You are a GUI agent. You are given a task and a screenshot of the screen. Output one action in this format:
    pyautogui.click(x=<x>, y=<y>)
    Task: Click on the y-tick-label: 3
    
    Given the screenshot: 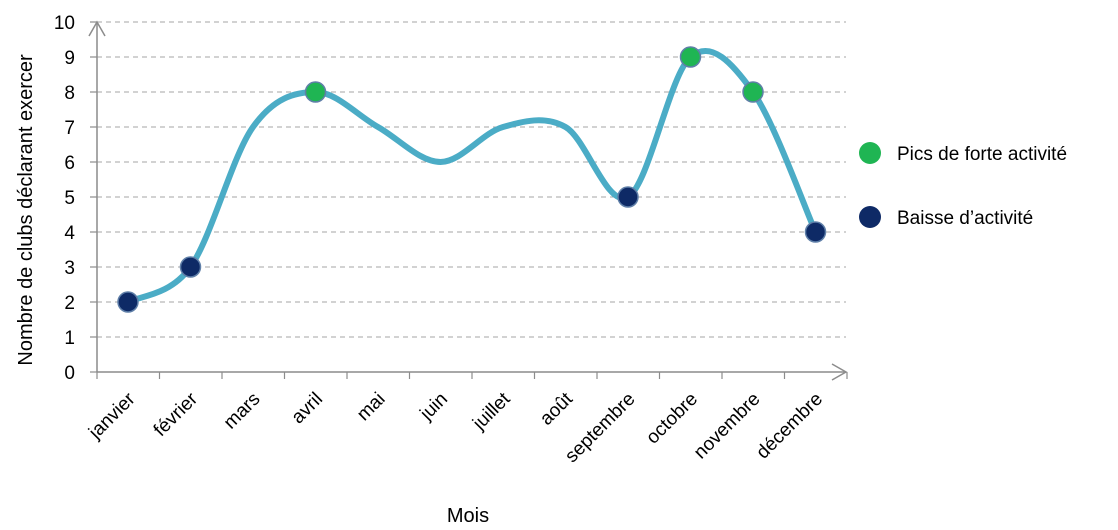 What is the action you would take?
    pyautogui.click(x=69, y=268)
    